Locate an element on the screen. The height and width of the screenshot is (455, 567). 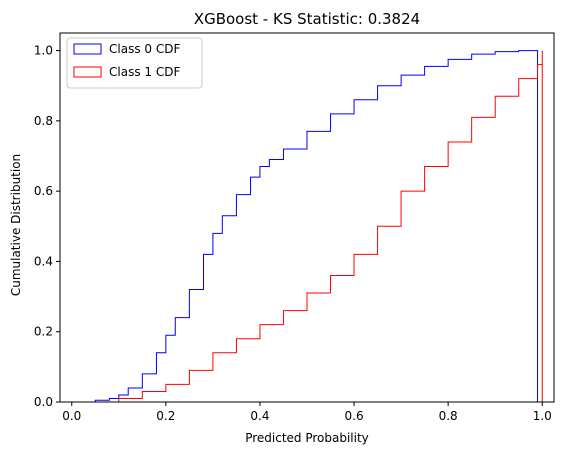
legend-label-class-0: Class 0 CDF is located at coordinates (144, 49).